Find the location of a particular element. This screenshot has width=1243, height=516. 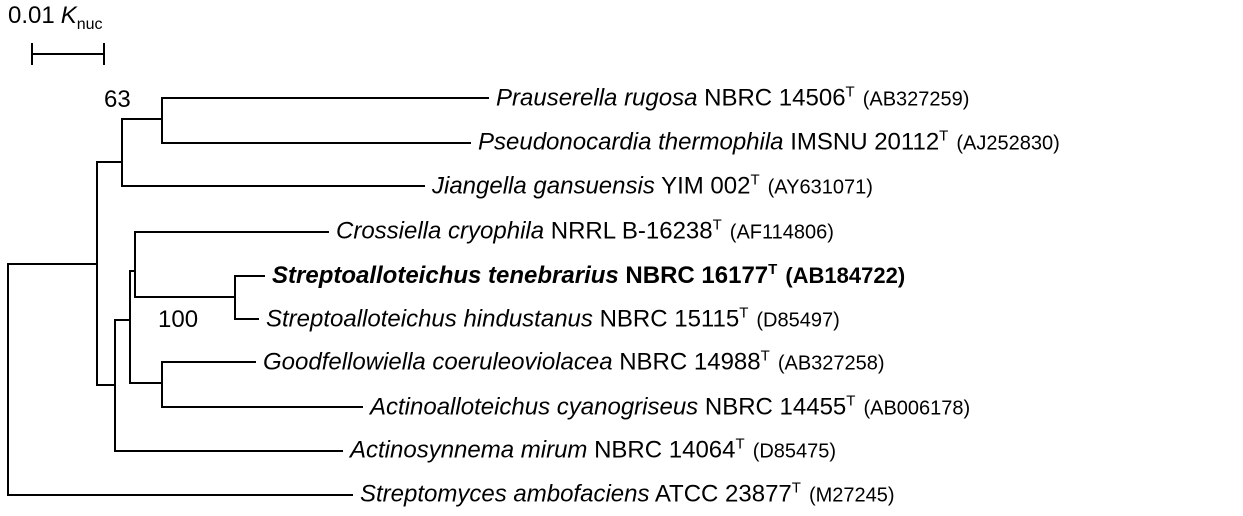

clade-upper is located at coordinates (305, 142).